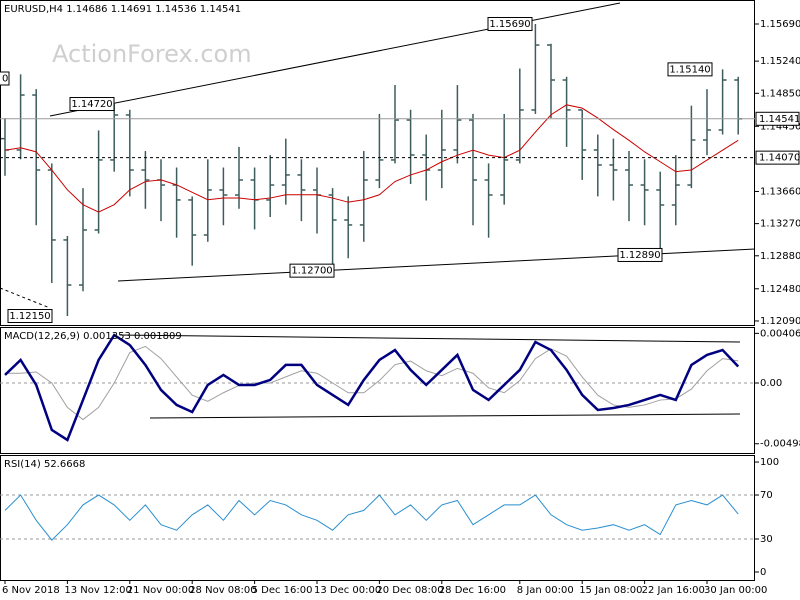 The width and height of the screenshot is (800, 600). Describe the element at coordinates (409, 590) in the screenshot. I see `x-tick-label: 20 Dec 08:00` at that location.